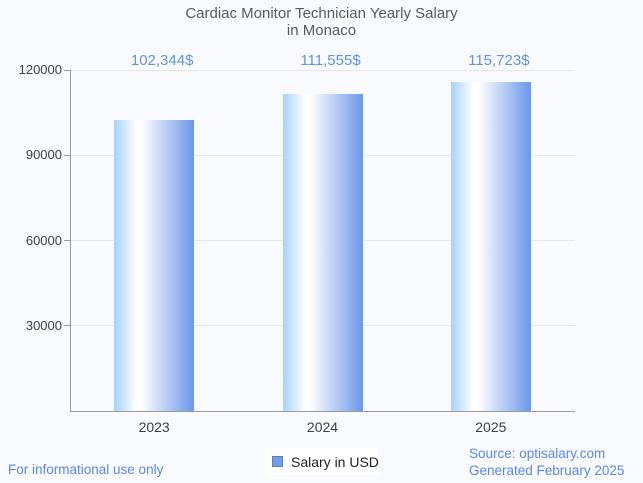 Image resolution: width=643 pixels, height=483 pixels. I want to click on y-axis-line, so click(70, 240).